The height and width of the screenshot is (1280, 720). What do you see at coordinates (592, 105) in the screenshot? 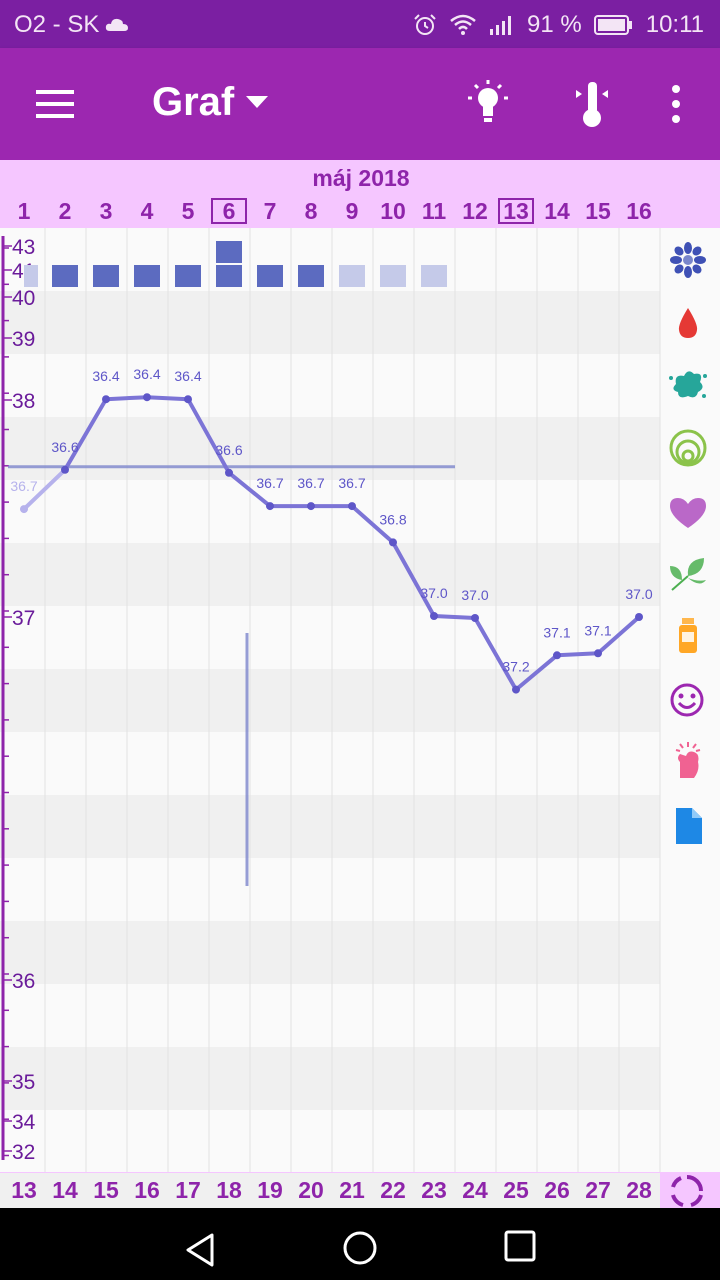
I see `thermometer-icon` at bounding box center [592, 105].